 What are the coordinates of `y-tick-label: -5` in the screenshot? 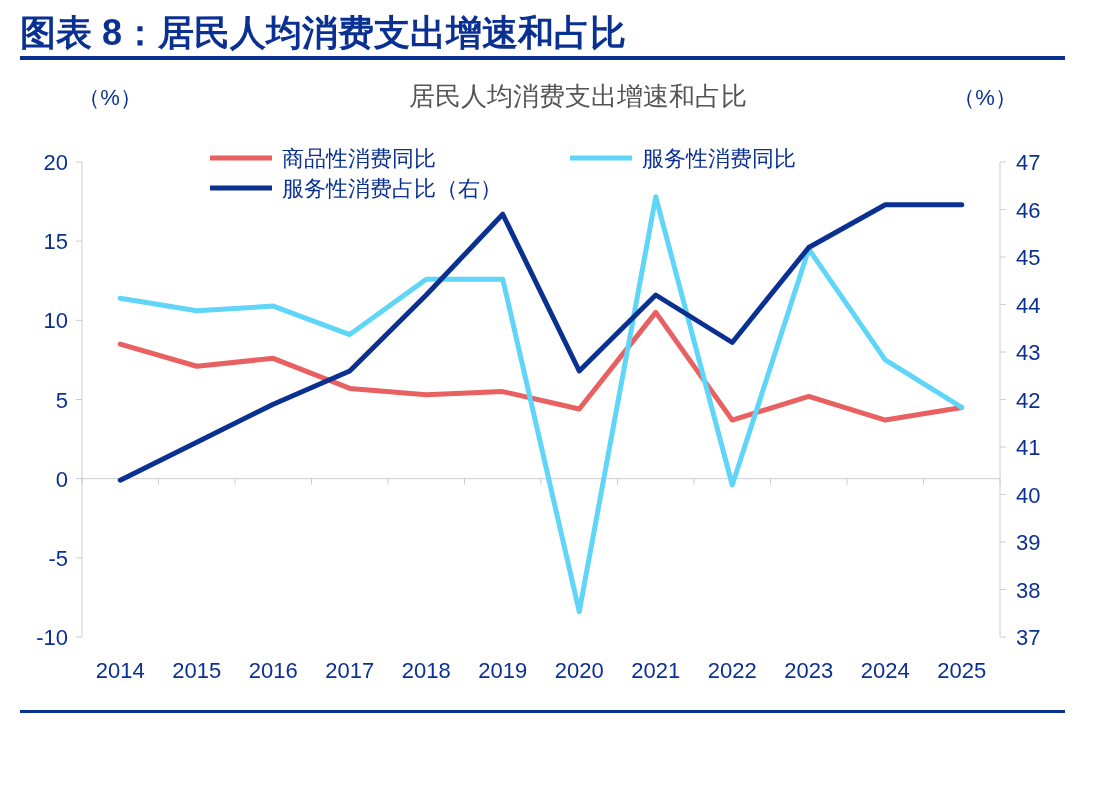 It's located at (58, 558).